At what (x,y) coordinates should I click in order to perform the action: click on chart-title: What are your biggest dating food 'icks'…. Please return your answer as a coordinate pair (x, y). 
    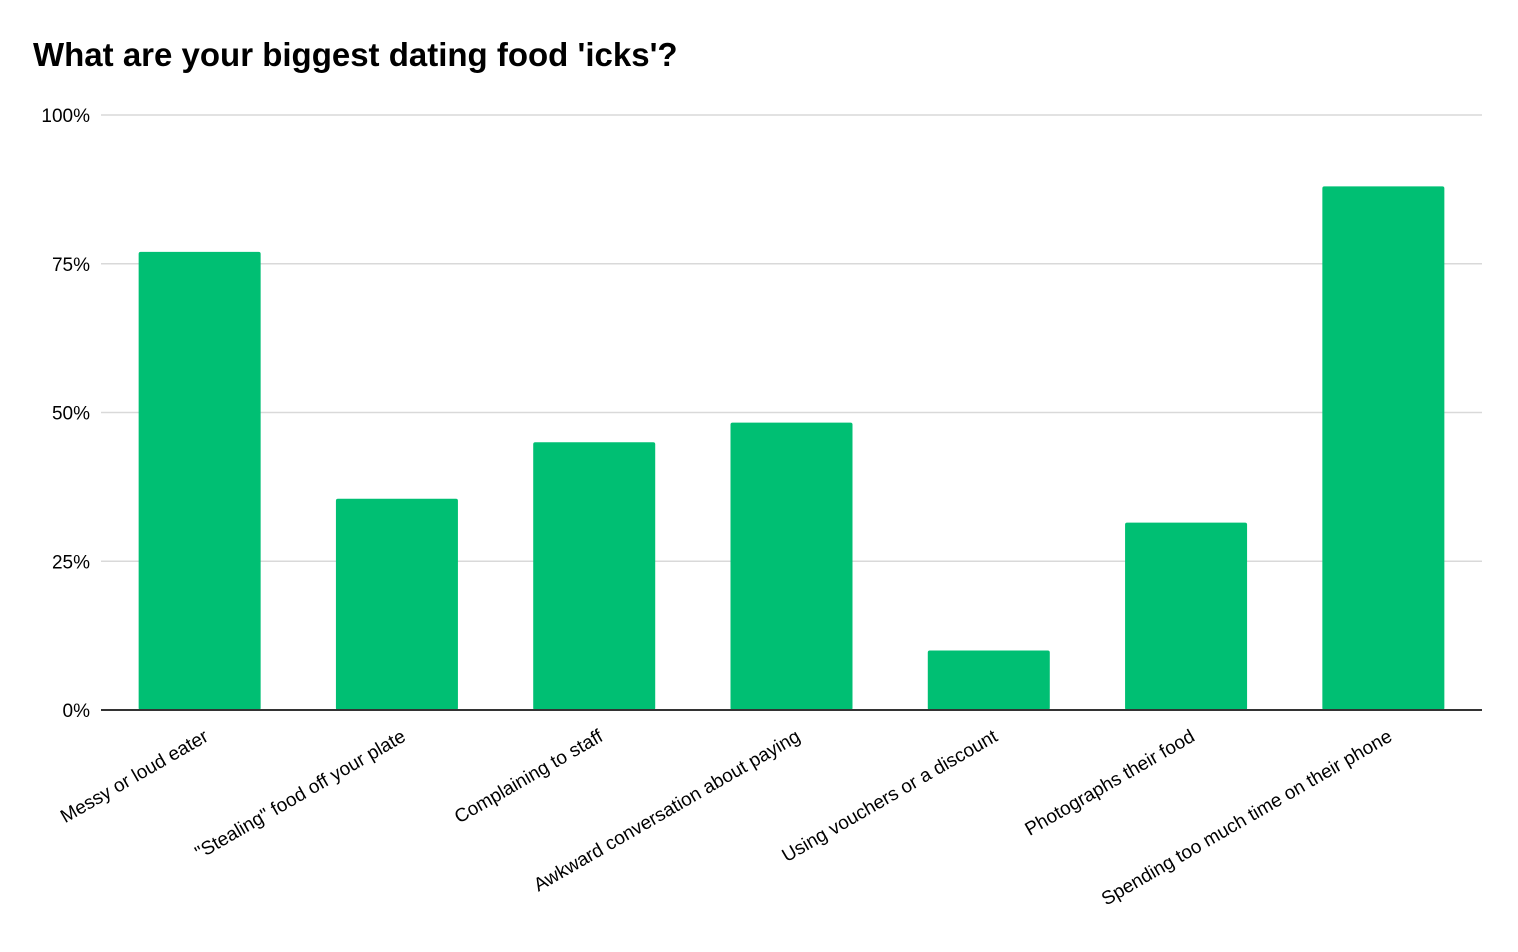
    Looking at the image, I should click on (355, 54).